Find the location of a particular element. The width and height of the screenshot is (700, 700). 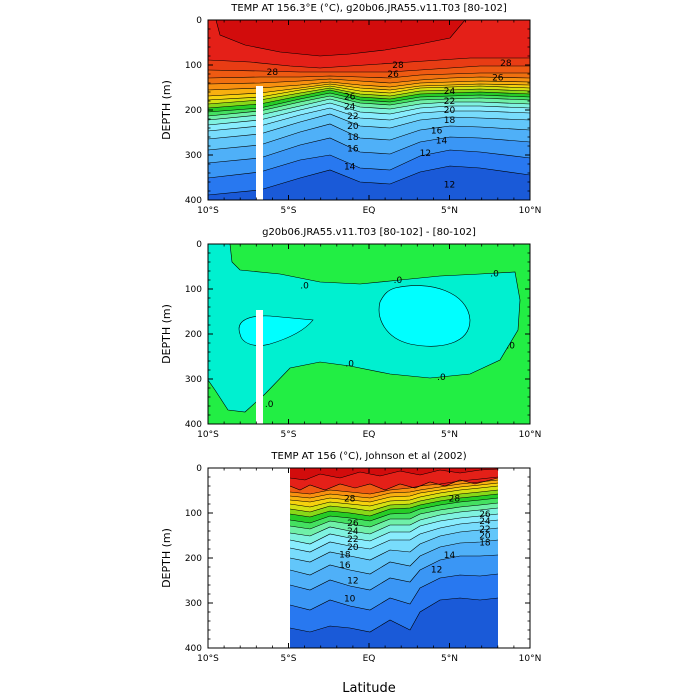

band-zero-negative is located at coordinates (364, 328).